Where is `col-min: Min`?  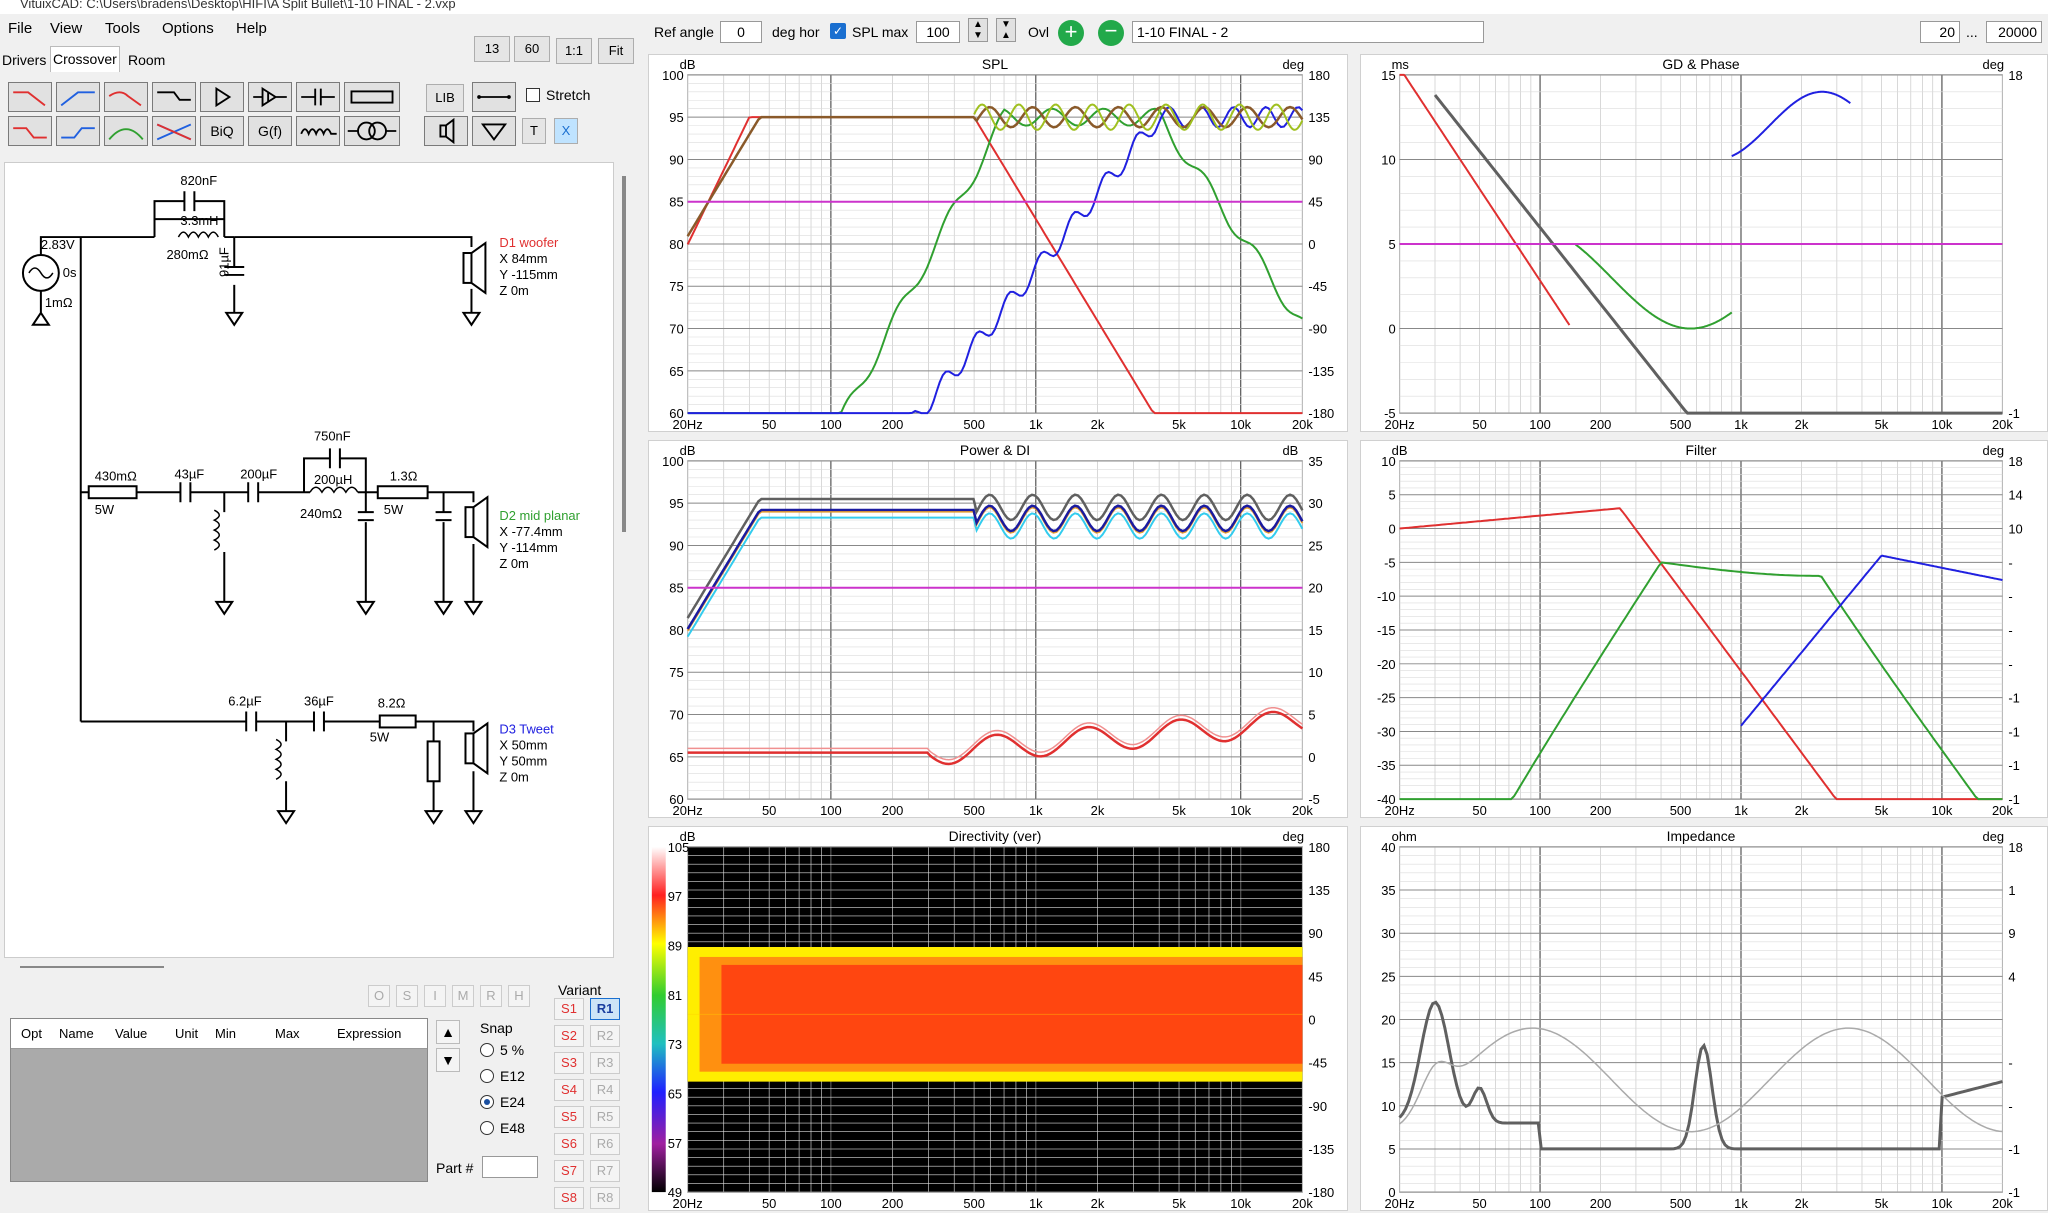
col-min: Min is located at coordinates (225, 1033).